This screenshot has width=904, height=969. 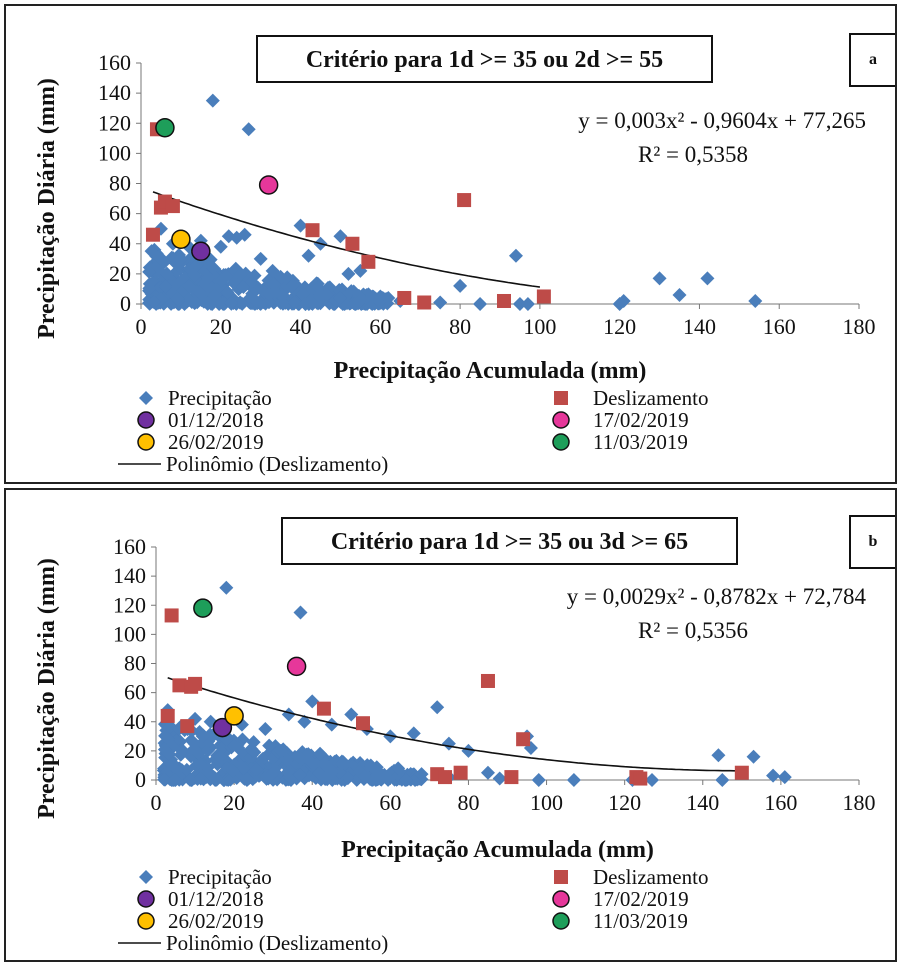 I want to click on chart-title-box, so click(x=484, y=59).